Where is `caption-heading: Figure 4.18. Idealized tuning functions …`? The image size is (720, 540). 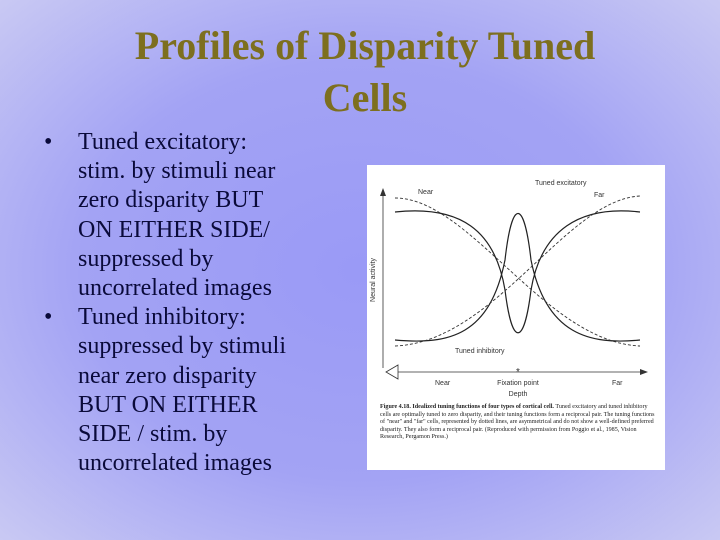 caption-heading: Figure 4.18. Idealized tuning functions … is located at coordinates (467, 407).